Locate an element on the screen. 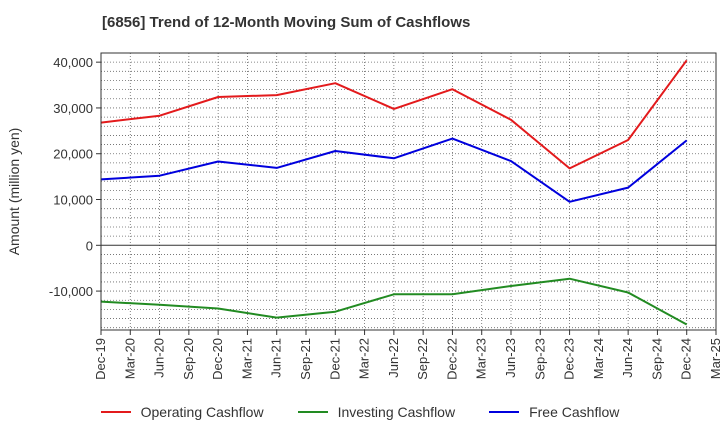 The image size is (720, 440). x-tick-label: Jun-21 is located at coordinates (276, 358).